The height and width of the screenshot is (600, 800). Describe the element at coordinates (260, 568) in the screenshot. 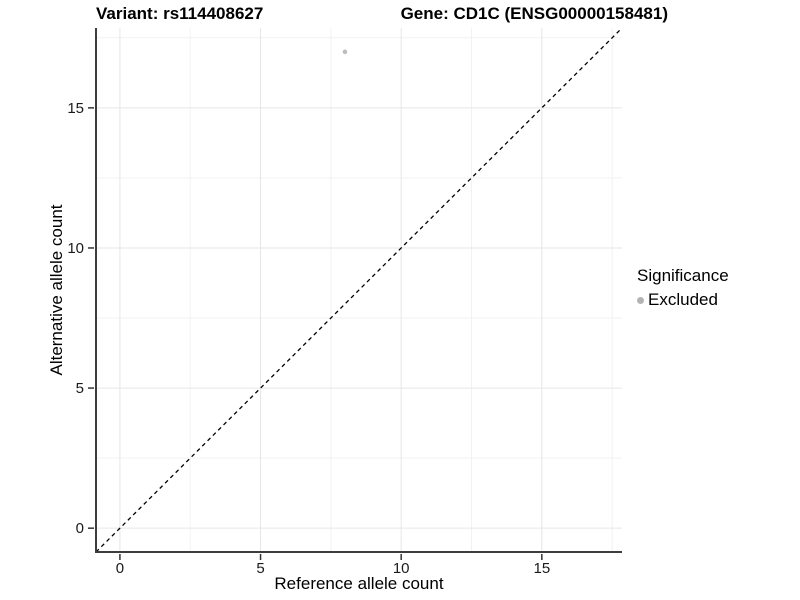

I see `x-tick-label: 5` at that location.